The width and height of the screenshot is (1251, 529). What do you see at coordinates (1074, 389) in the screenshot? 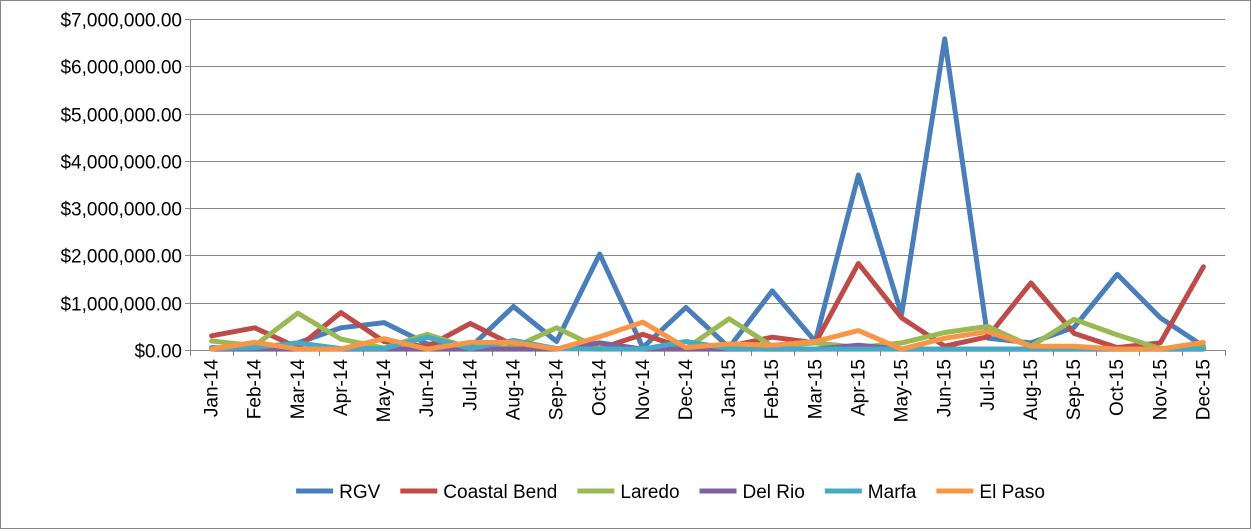
I see `x-tick-label: Sep-15` at bounding box center [1074, 389].